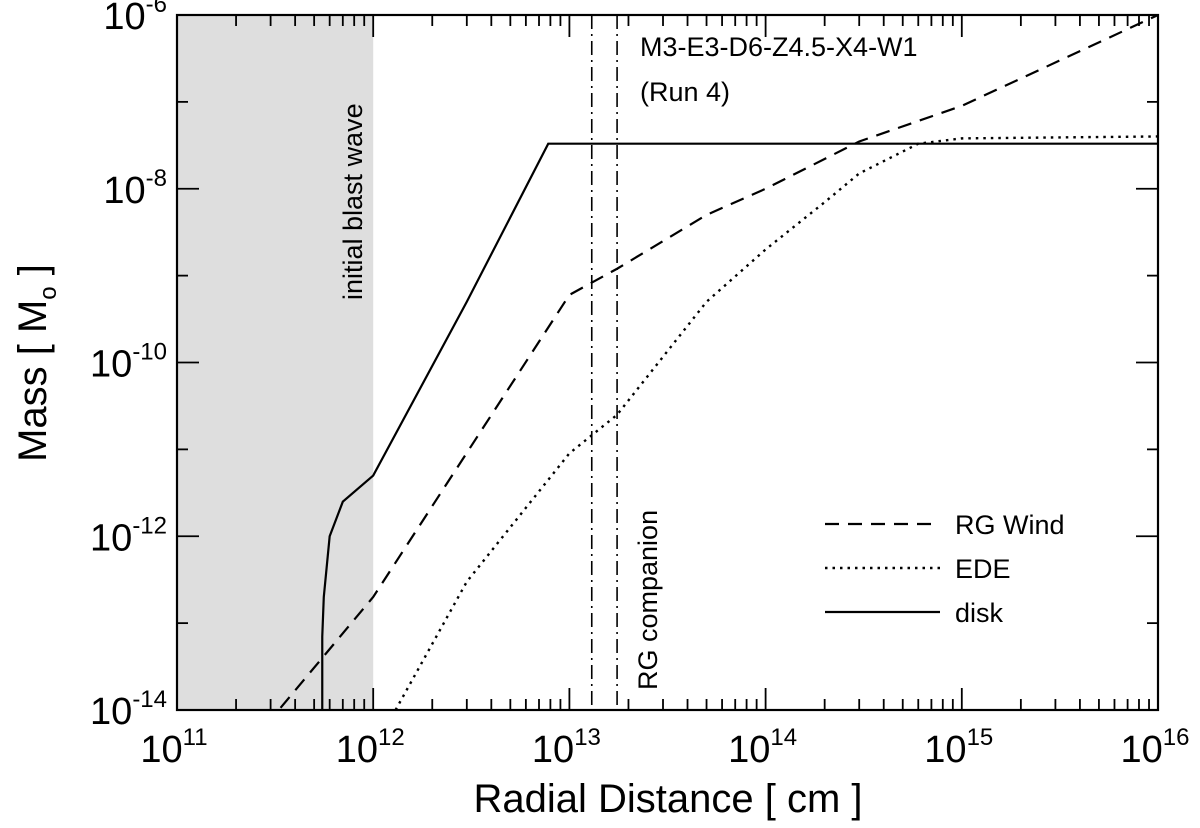  What do you see at coordinates (958, 747) in the screenshot?
I see `x-tick-label: 1015` at bounding box center [958, 747].